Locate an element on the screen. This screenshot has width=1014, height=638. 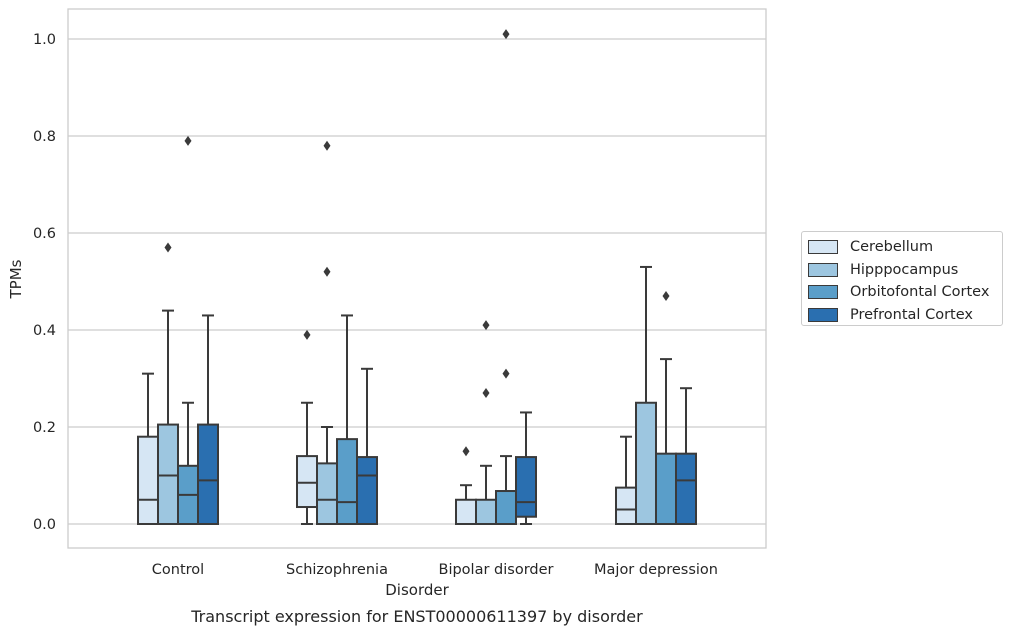
legend-item-prefrontal-cortex: Prefrontal Cortex is located at coordinates (902, 315).